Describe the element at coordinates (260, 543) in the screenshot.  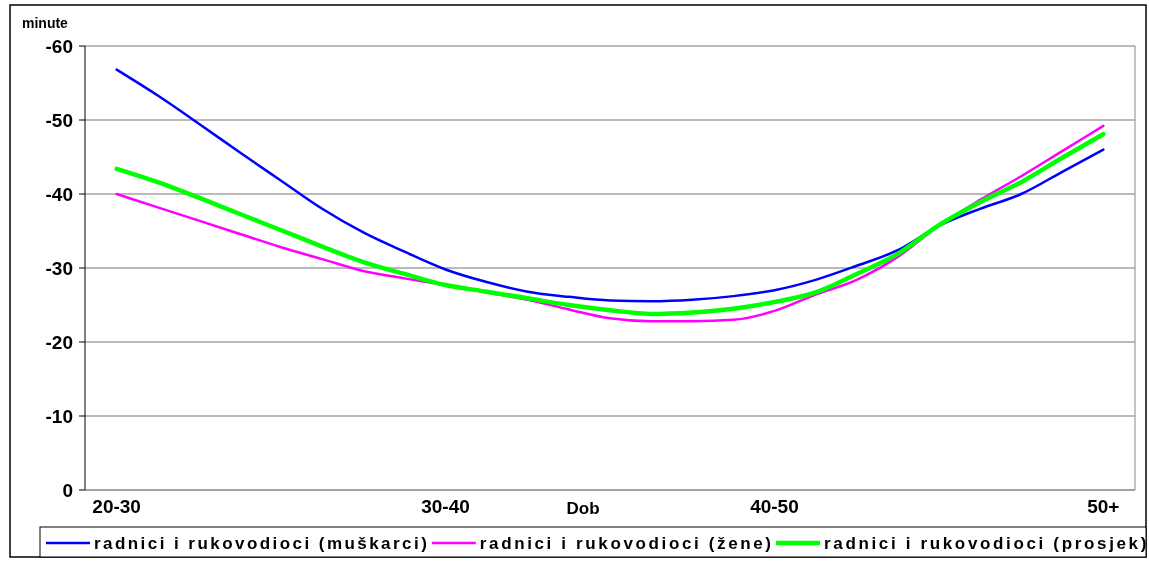
I see `legend-label: radnici i rukovodioci (muškarci)` at that location.